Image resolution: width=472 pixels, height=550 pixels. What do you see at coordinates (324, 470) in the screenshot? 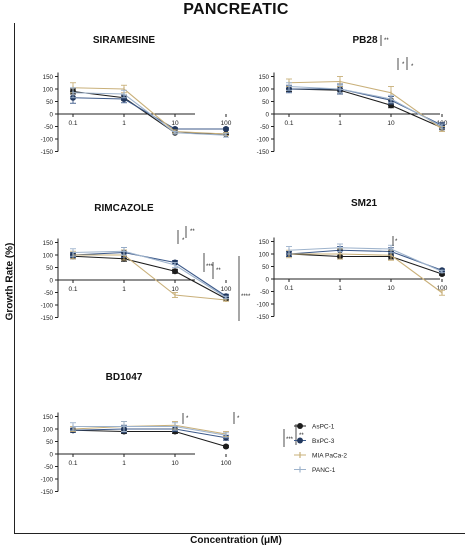
I see `legend-label: PANC-1` at bounding box center [324, 470].